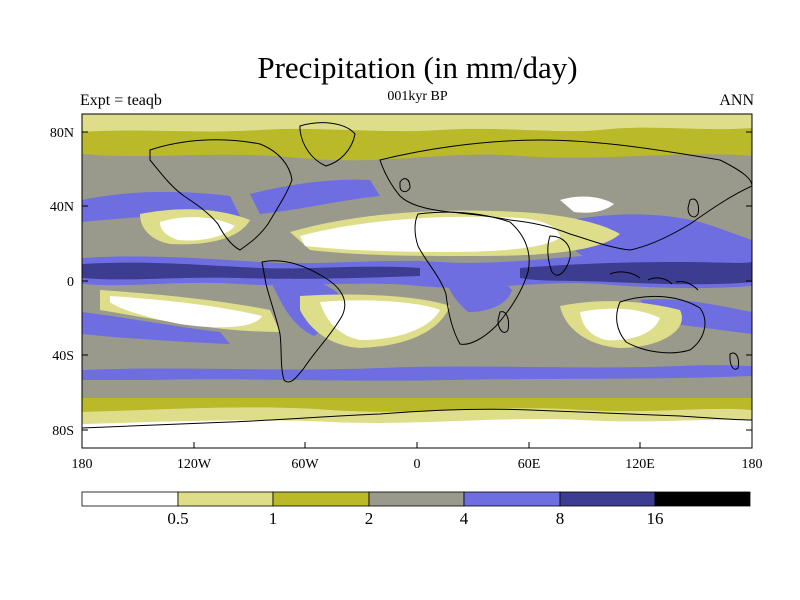  What do you see at coordinates (82, 464) in the screenshot?
I see `lon-label-180w: 180` at bounding box center [82, 464].